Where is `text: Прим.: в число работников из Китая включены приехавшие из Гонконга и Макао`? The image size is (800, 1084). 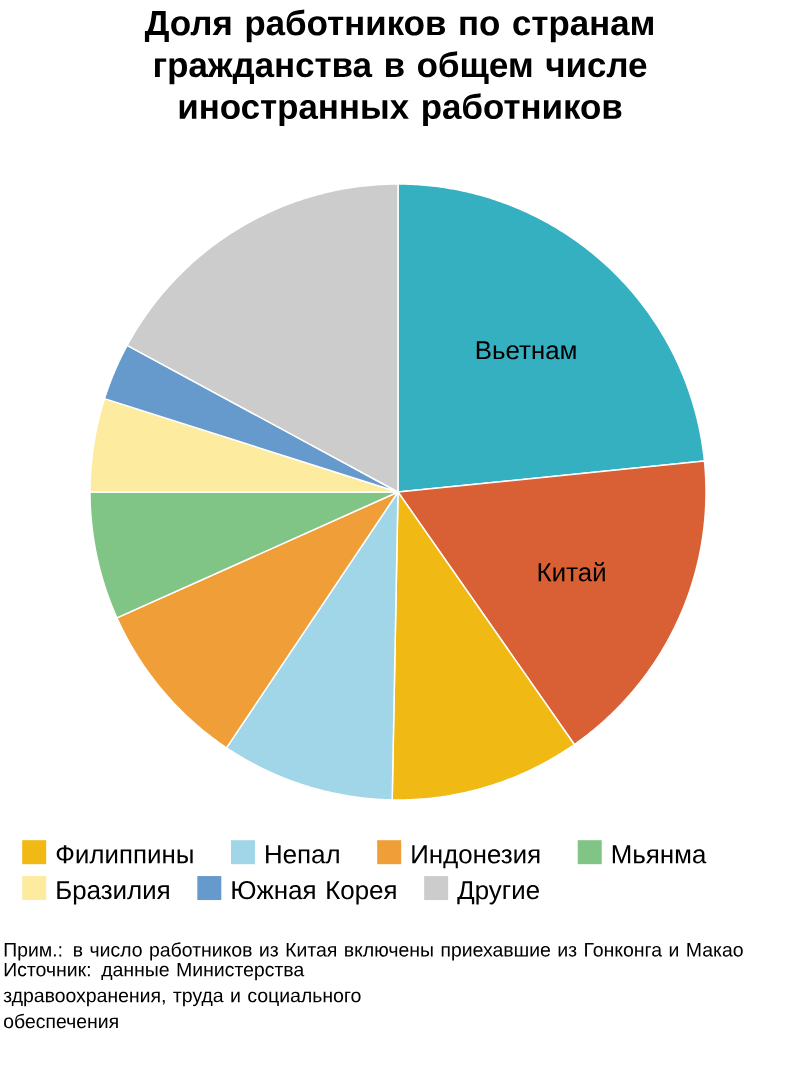
text: Прим.: в число работников из Китая включены приехавшие из Гонконга и Макао is located at coordinates (373, 951).